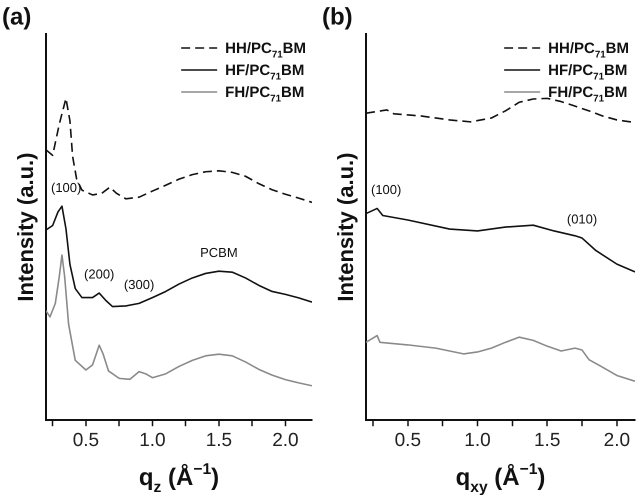 The height and width of the screenshot is (495, 643). What do you see at coordinates (219, 252) in the screenshot?
I see `annotation: PCBM` at bounding box center [219, 252].